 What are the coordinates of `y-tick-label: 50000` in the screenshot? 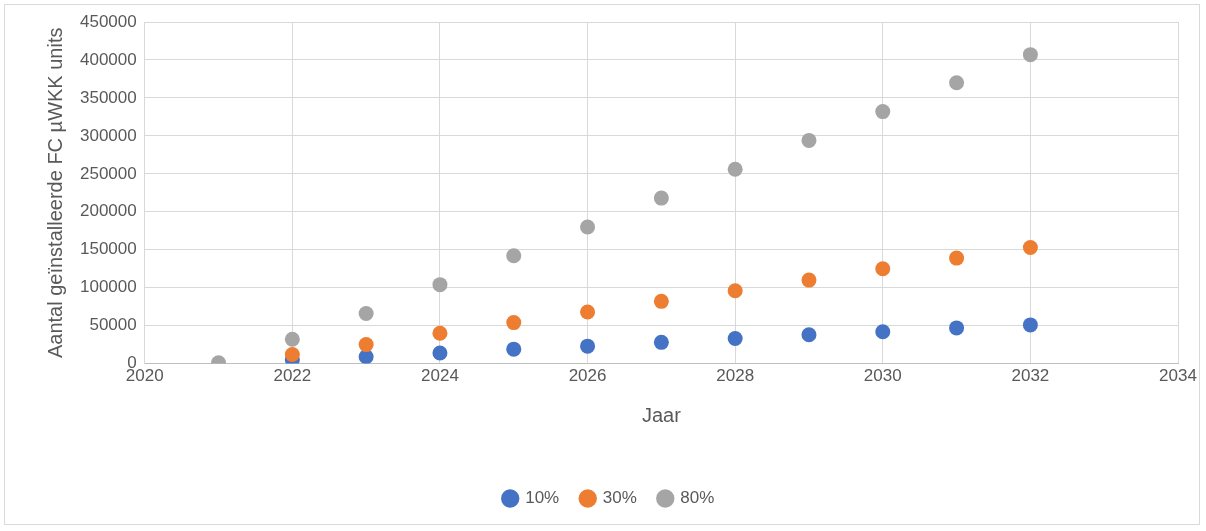 It's located at (113, 325).